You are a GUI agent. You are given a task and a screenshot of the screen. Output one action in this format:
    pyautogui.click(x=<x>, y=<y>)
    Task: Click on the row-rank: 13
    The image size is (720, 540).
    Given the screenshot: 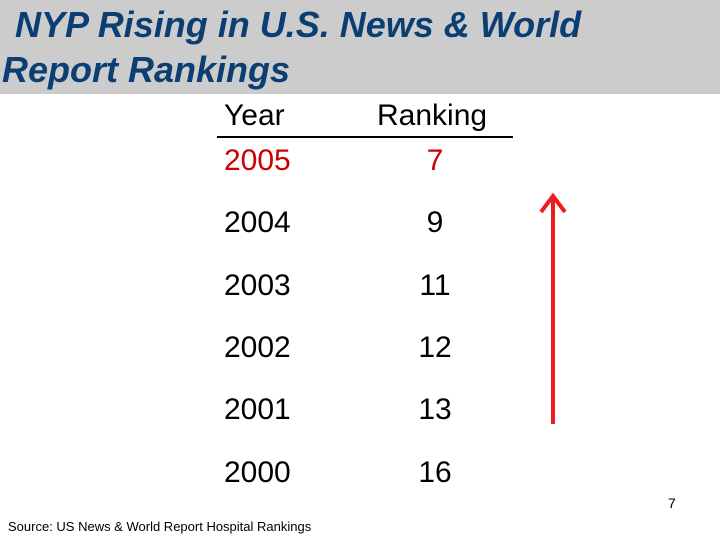 What is the action you would take?
    pyautogui.click(x=435, y=409)
    